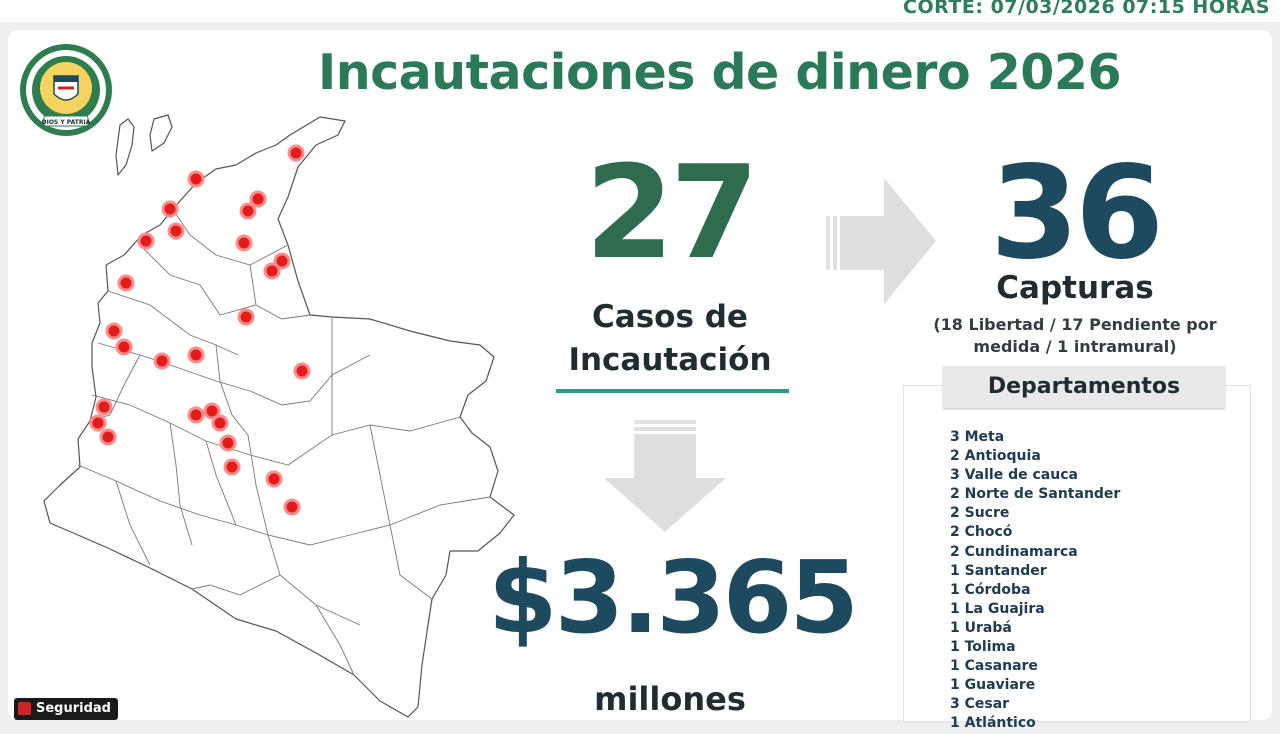 This screenshot has height=734, width=1280. What do you see at coordinates (672, 391) in the screenshot?
I see `cases-underline` at bounding box center [672, 391].